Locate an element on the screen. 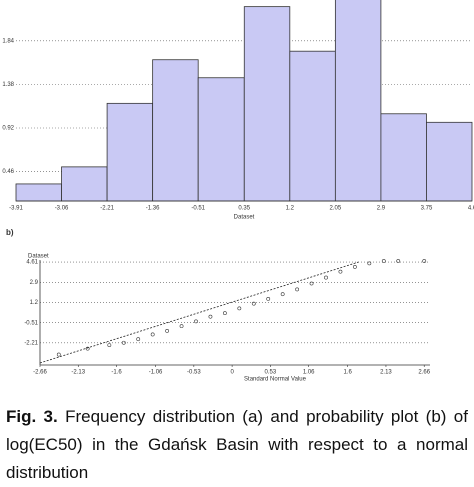 Image resolution: width=474 pixels, height=487 pixels. x-tick-label: 0.53 is located at coordinates (271, 373).